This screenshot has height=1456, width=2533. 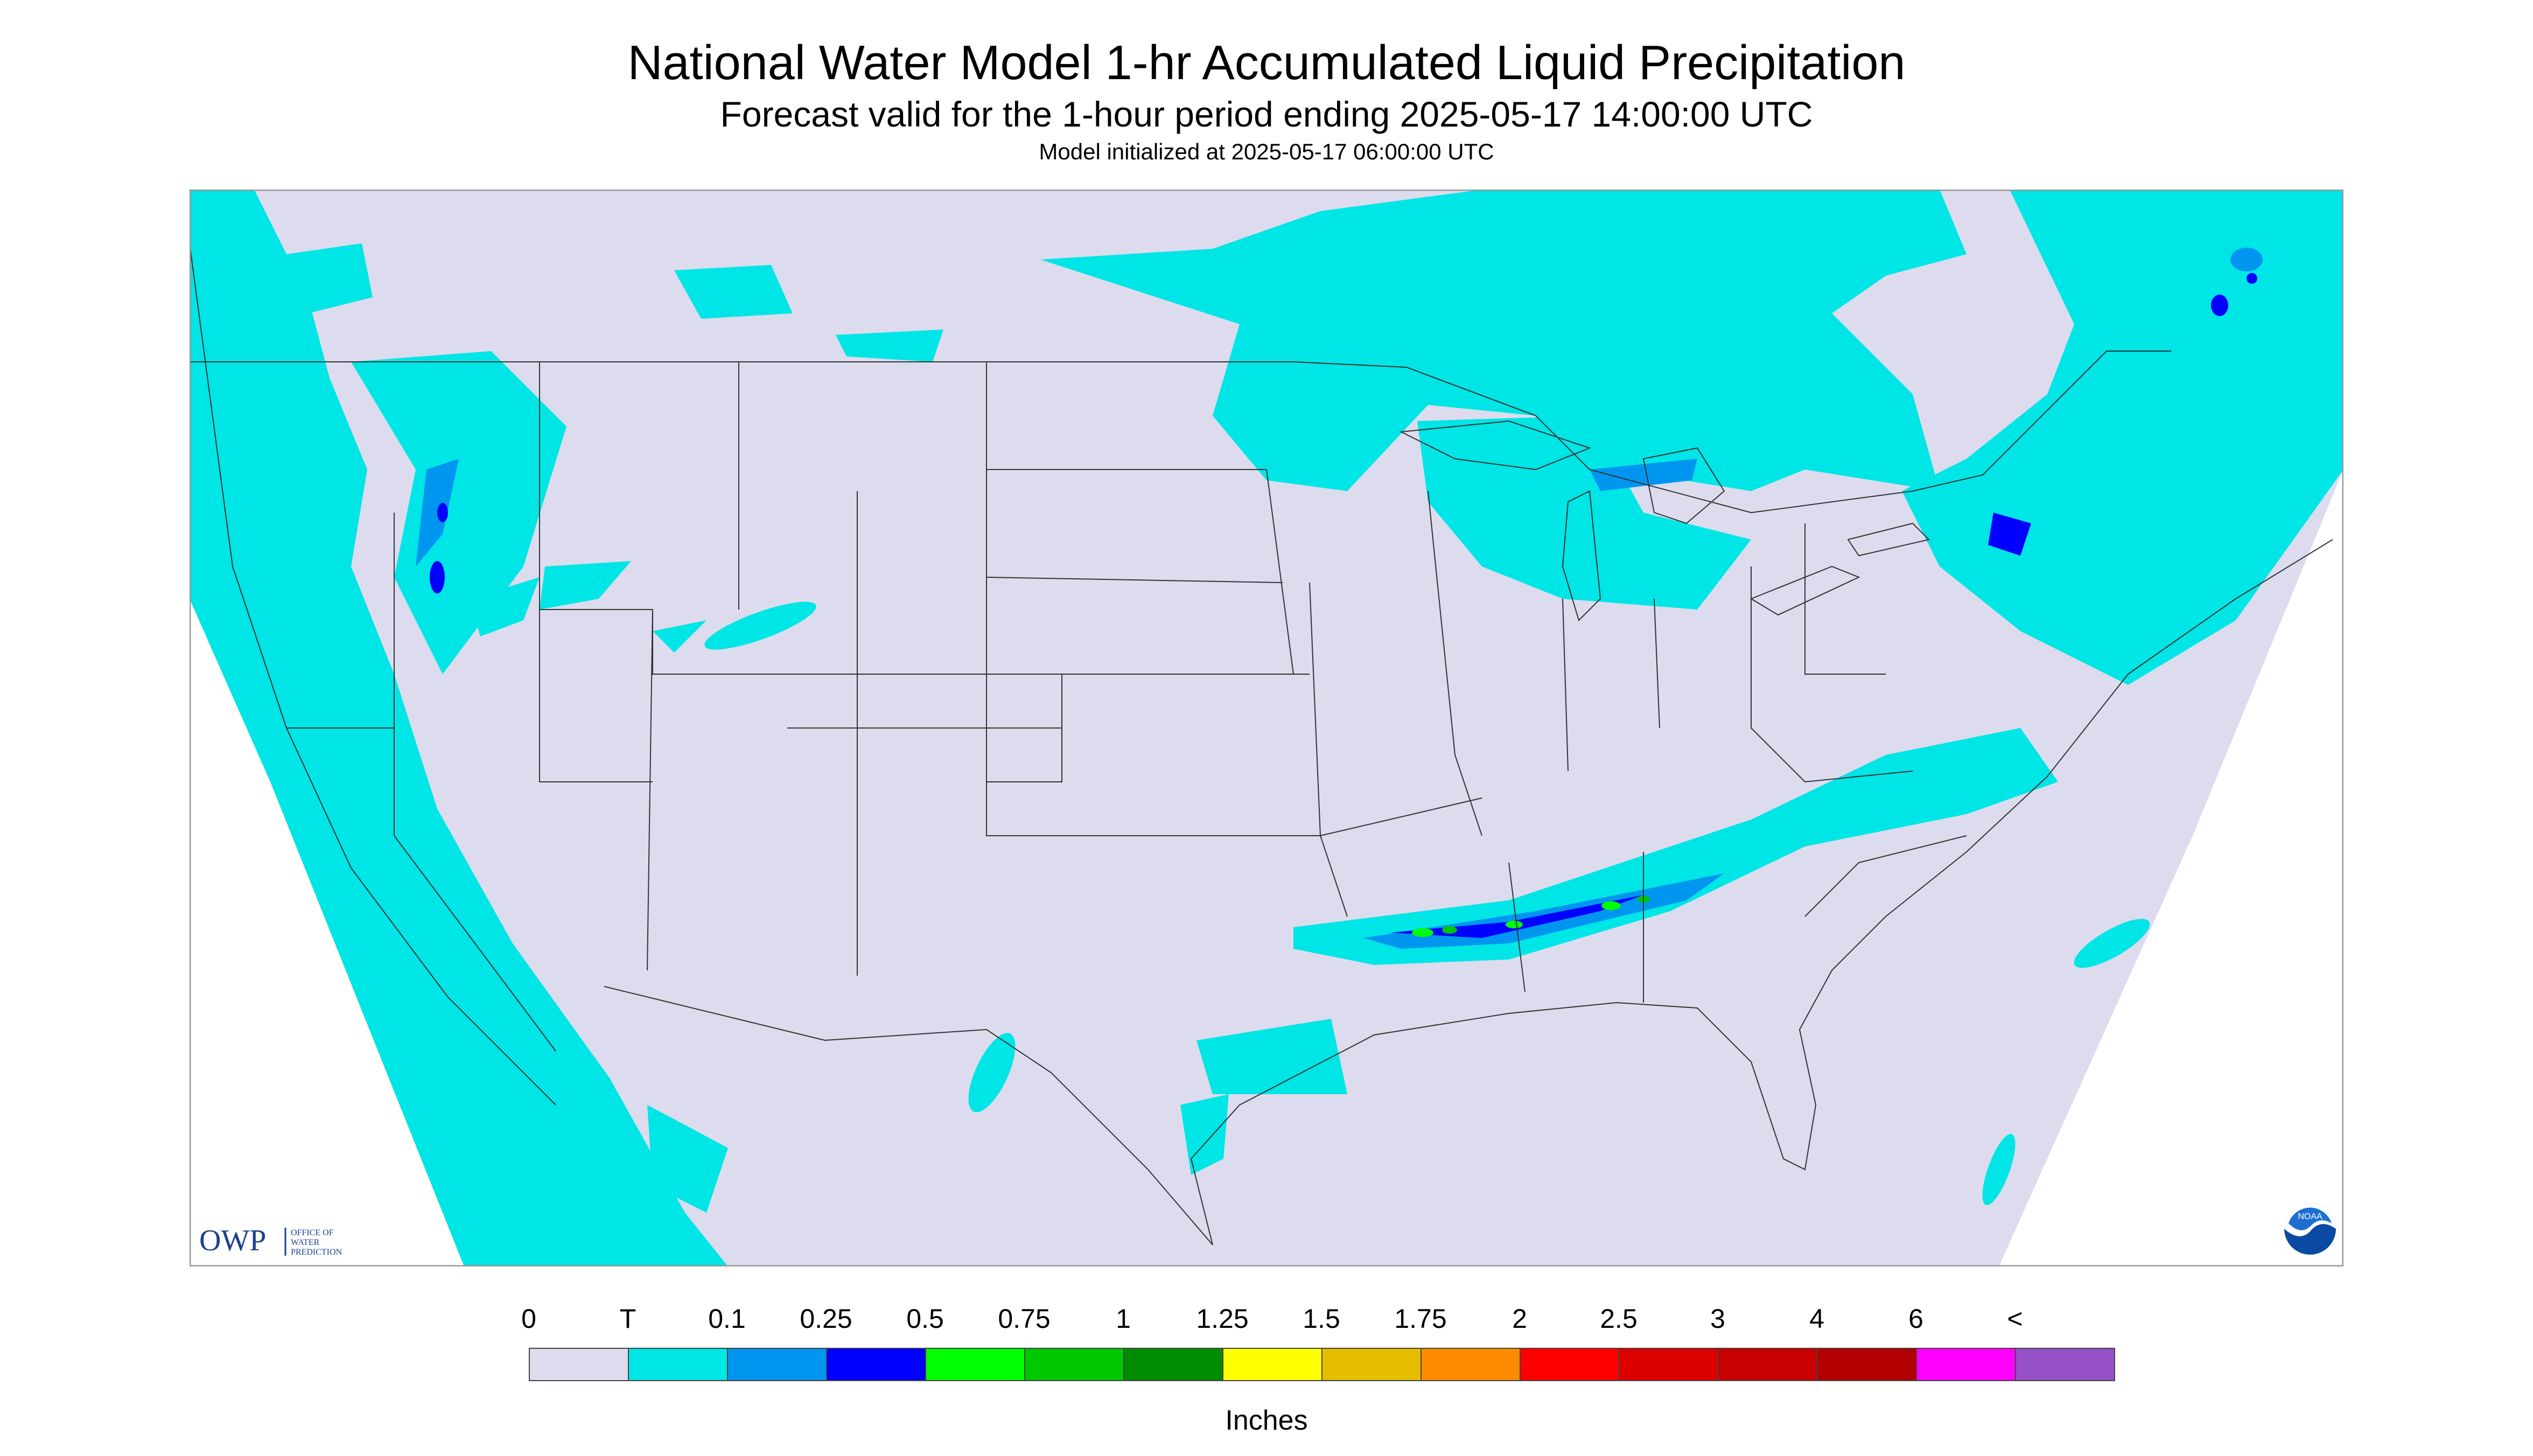 I want to click on out-of-domain-east, so click(x=2171, y=868).